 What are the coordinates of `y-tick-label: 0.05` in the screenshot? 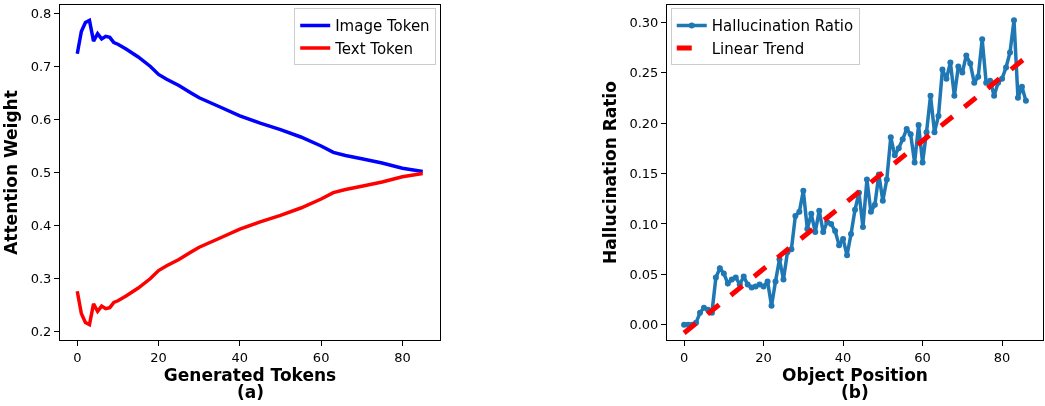 It's located at (644, 274).